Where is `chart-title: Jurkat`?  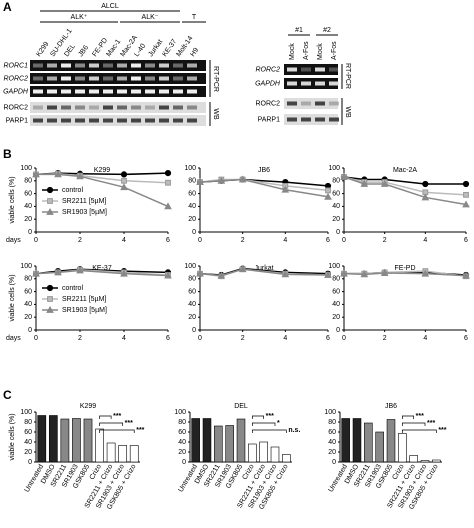
chart-title: Jurkat is located at coordinates (263, 268).